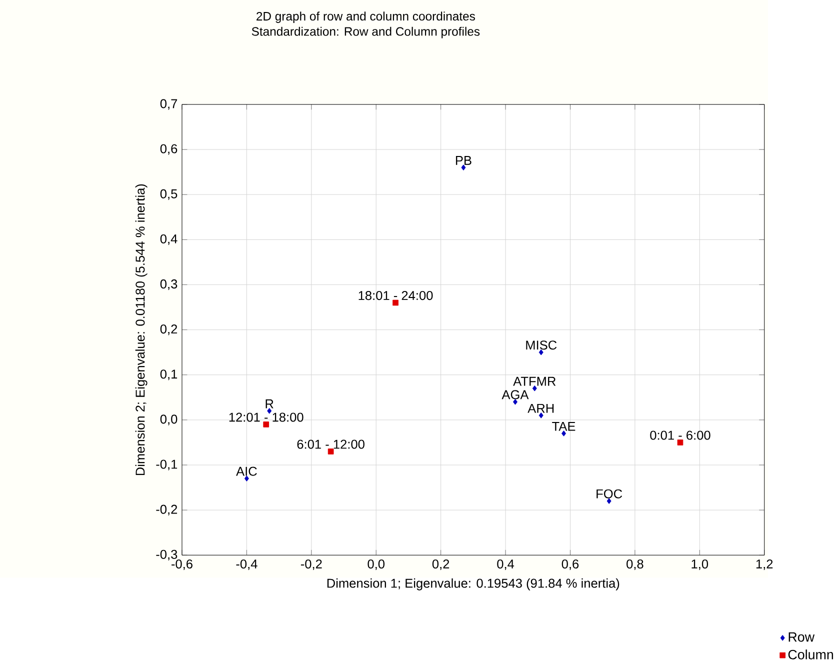 The height and width of the screenshot is (666, 840). What do you see at coordinates (764, 564) in the screenshot?
I see `x-tick-label: 1,2` at bounding box center [764, 564].